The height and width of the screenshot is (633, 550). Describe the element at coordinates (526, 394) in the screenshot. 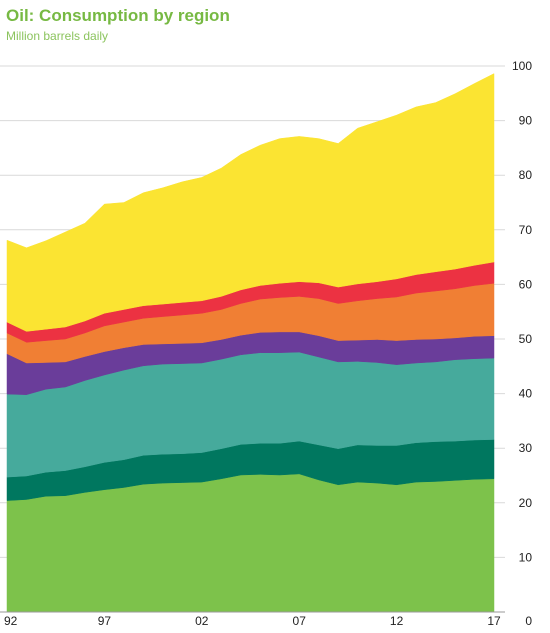

I see `y-tick-label: 40` at that location.